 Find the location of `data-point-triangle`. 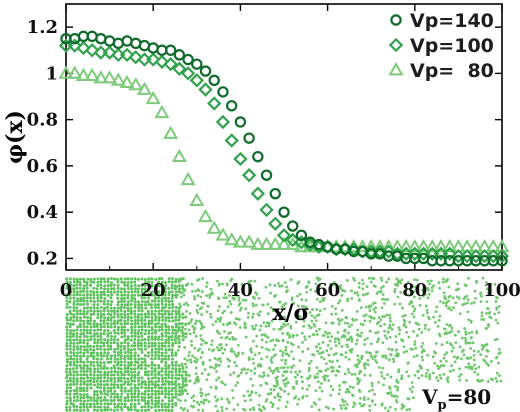

data-point-triangle is located at coordinates (258, 243).